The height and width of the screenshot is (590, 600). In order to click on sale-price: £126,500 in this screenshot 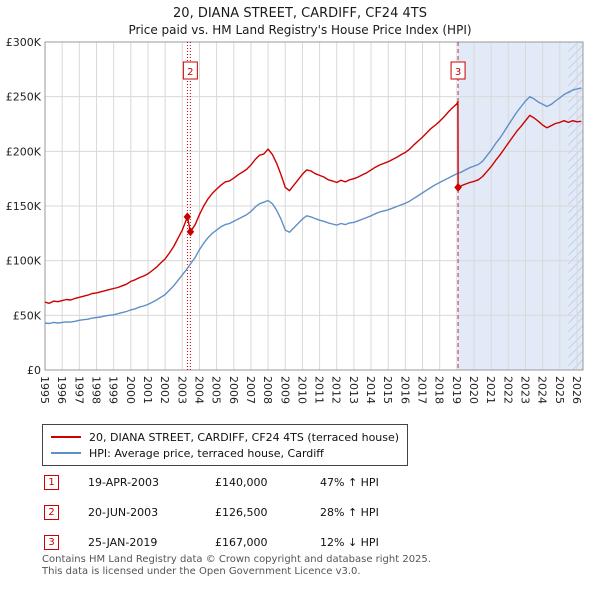, I will do `click(241, 512)`.